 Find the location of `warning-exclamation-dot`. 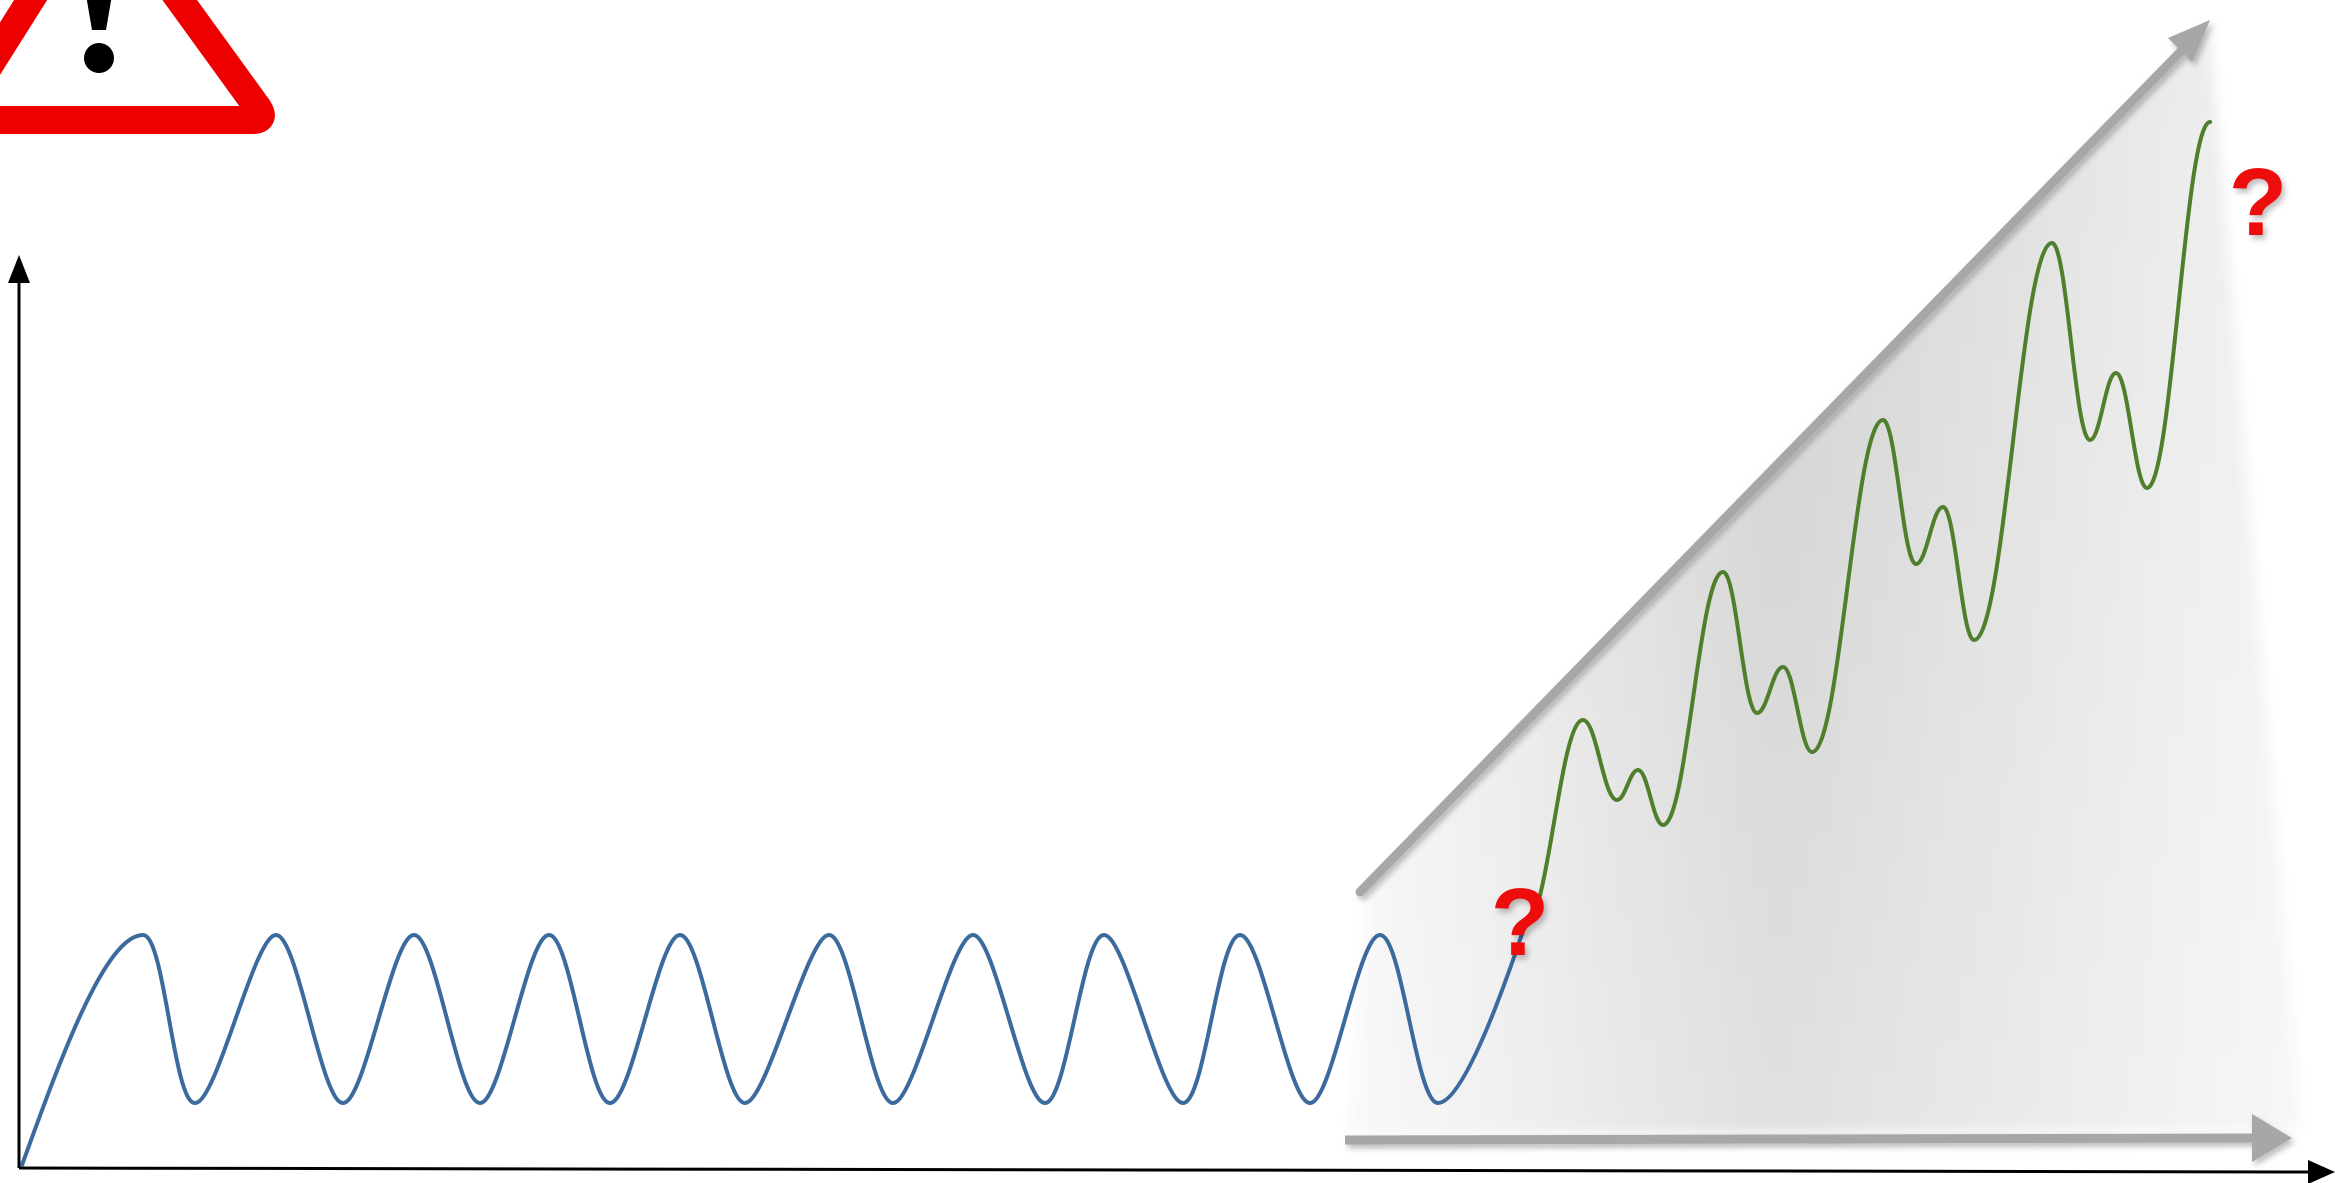

warning-exclamation-dot is located at coordinates (99, 58).